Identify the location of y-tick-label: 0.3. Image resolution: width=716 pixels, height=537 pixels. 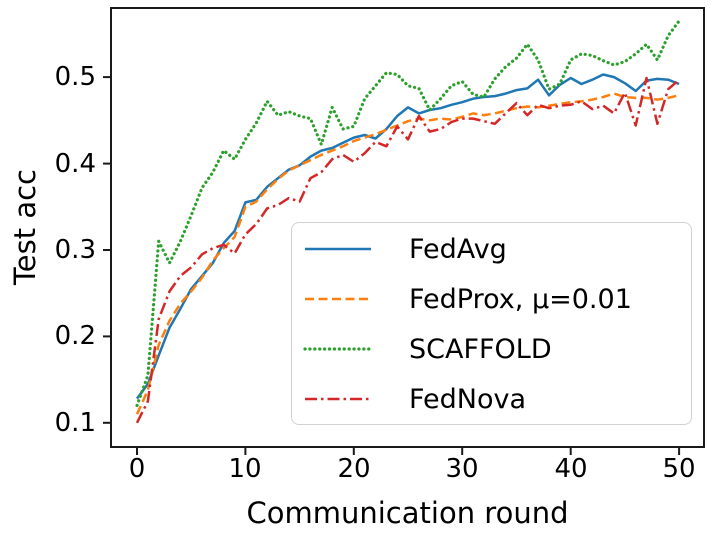
(75, 250).